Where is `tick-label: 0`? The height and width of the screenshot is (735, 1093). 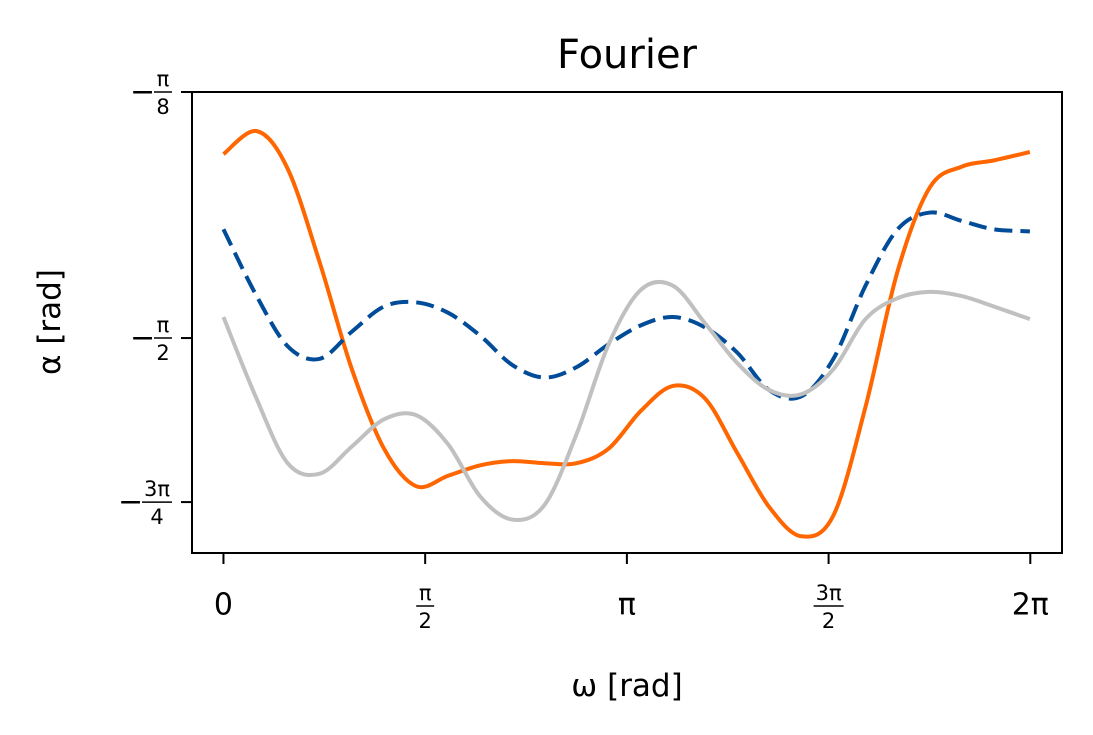 tick-label: 0 is located at coordinates (223, 605).